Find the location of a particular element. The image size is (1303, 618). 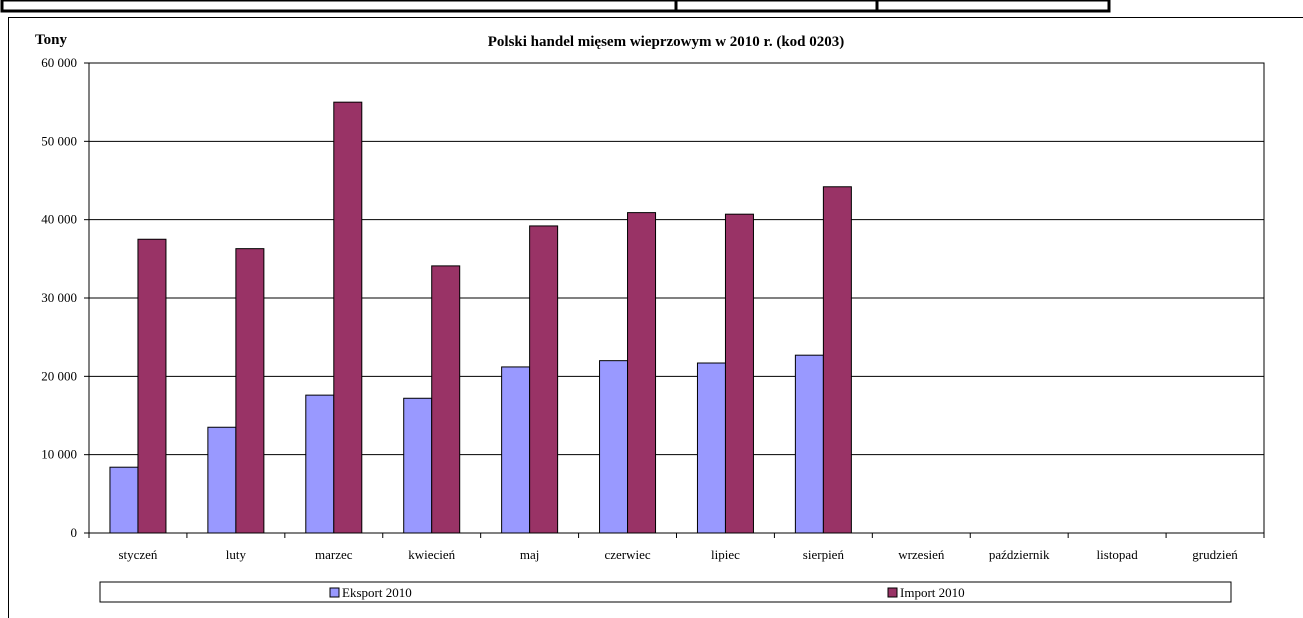

x-tick-label: sierpień is located at coordinates (824, 554).